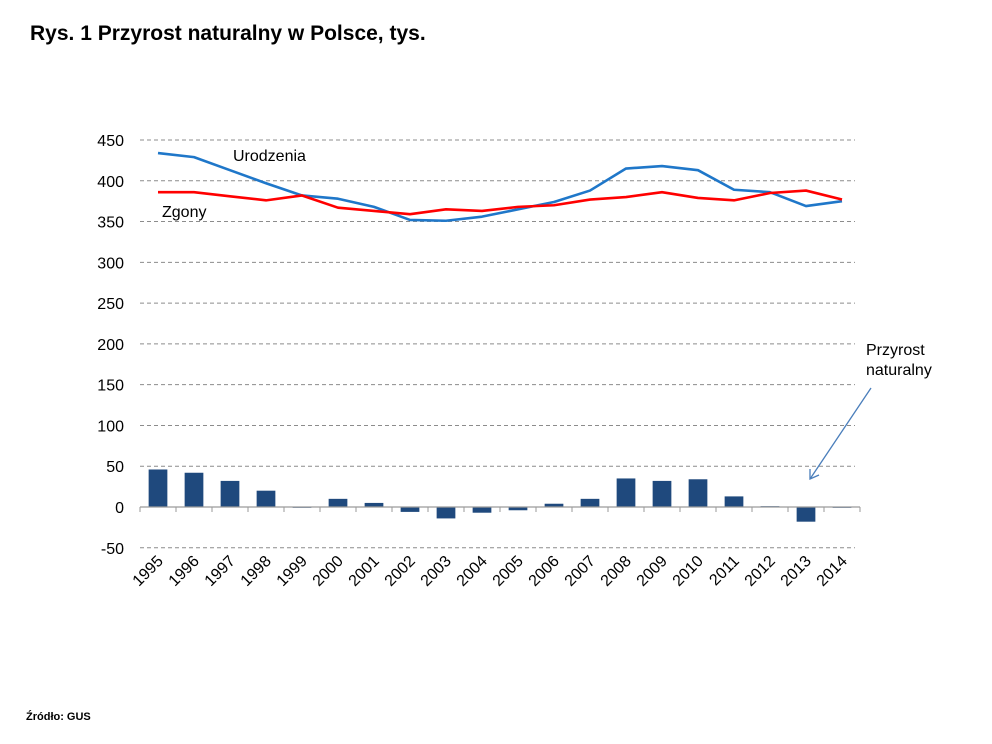  I want to click on y-tick-label: 300, so click(110, 263).